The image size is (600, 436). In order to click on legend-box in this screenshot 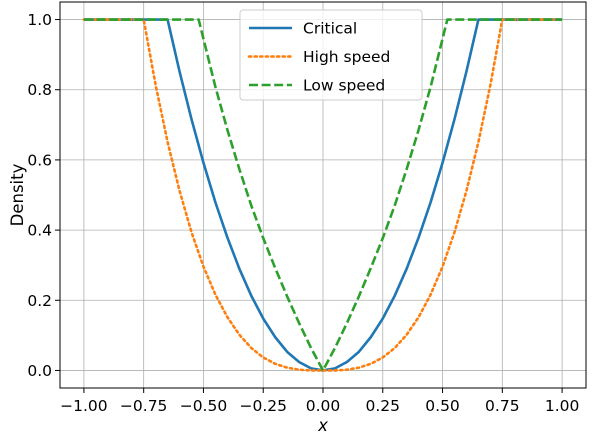, I will do `click(331, 55)`.